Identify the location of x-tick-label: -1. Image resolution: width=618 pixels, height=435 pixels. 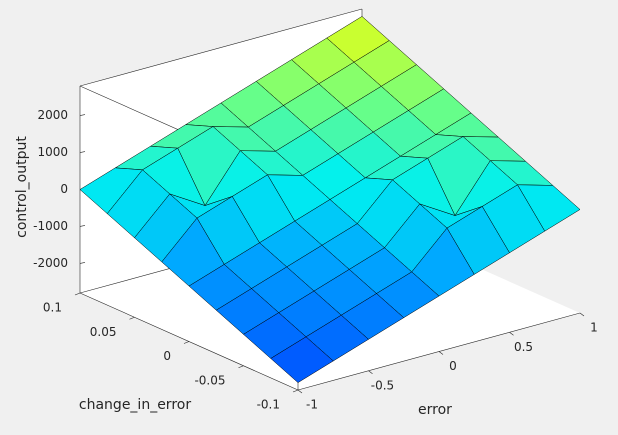
(312, 405).